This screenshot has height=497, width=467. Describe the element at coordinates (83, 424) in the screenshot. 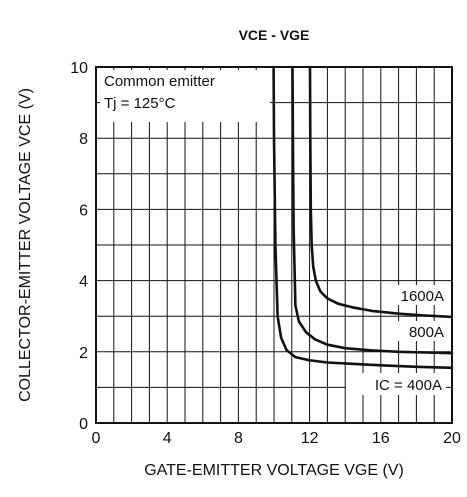

I see `y-tick-label: 0` at that location.